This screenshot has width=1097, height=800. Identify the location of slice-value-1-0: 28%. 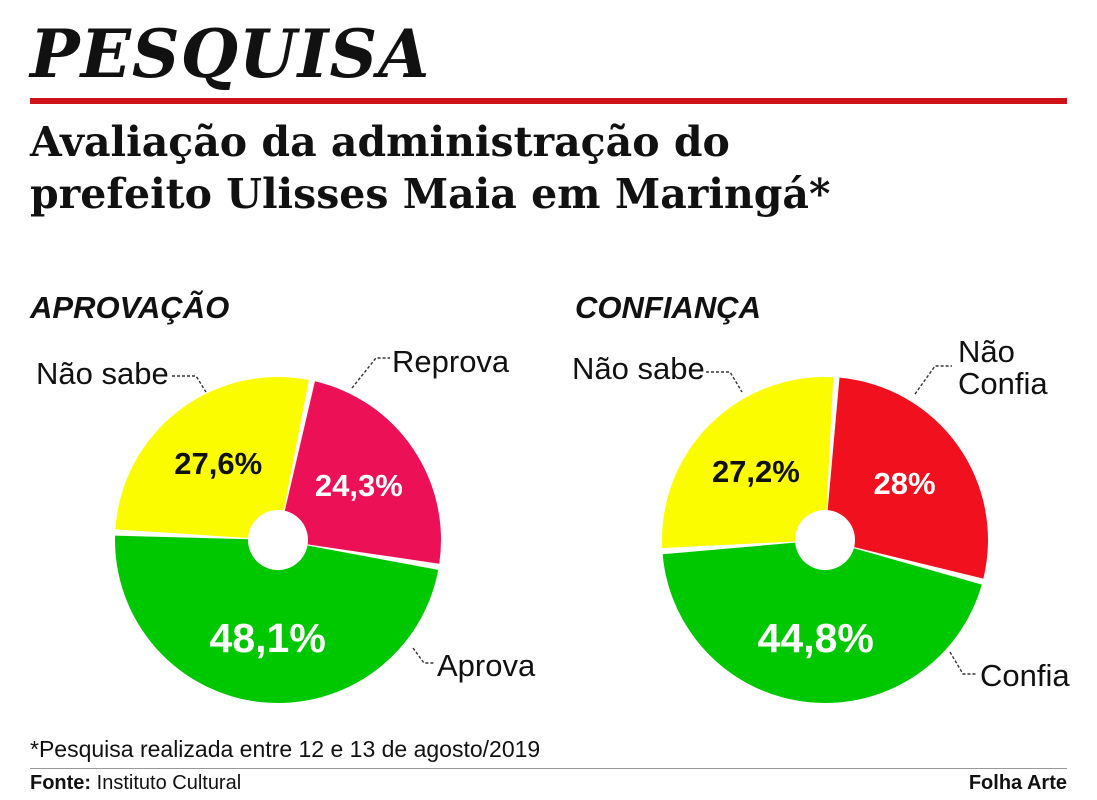
(904, 483).